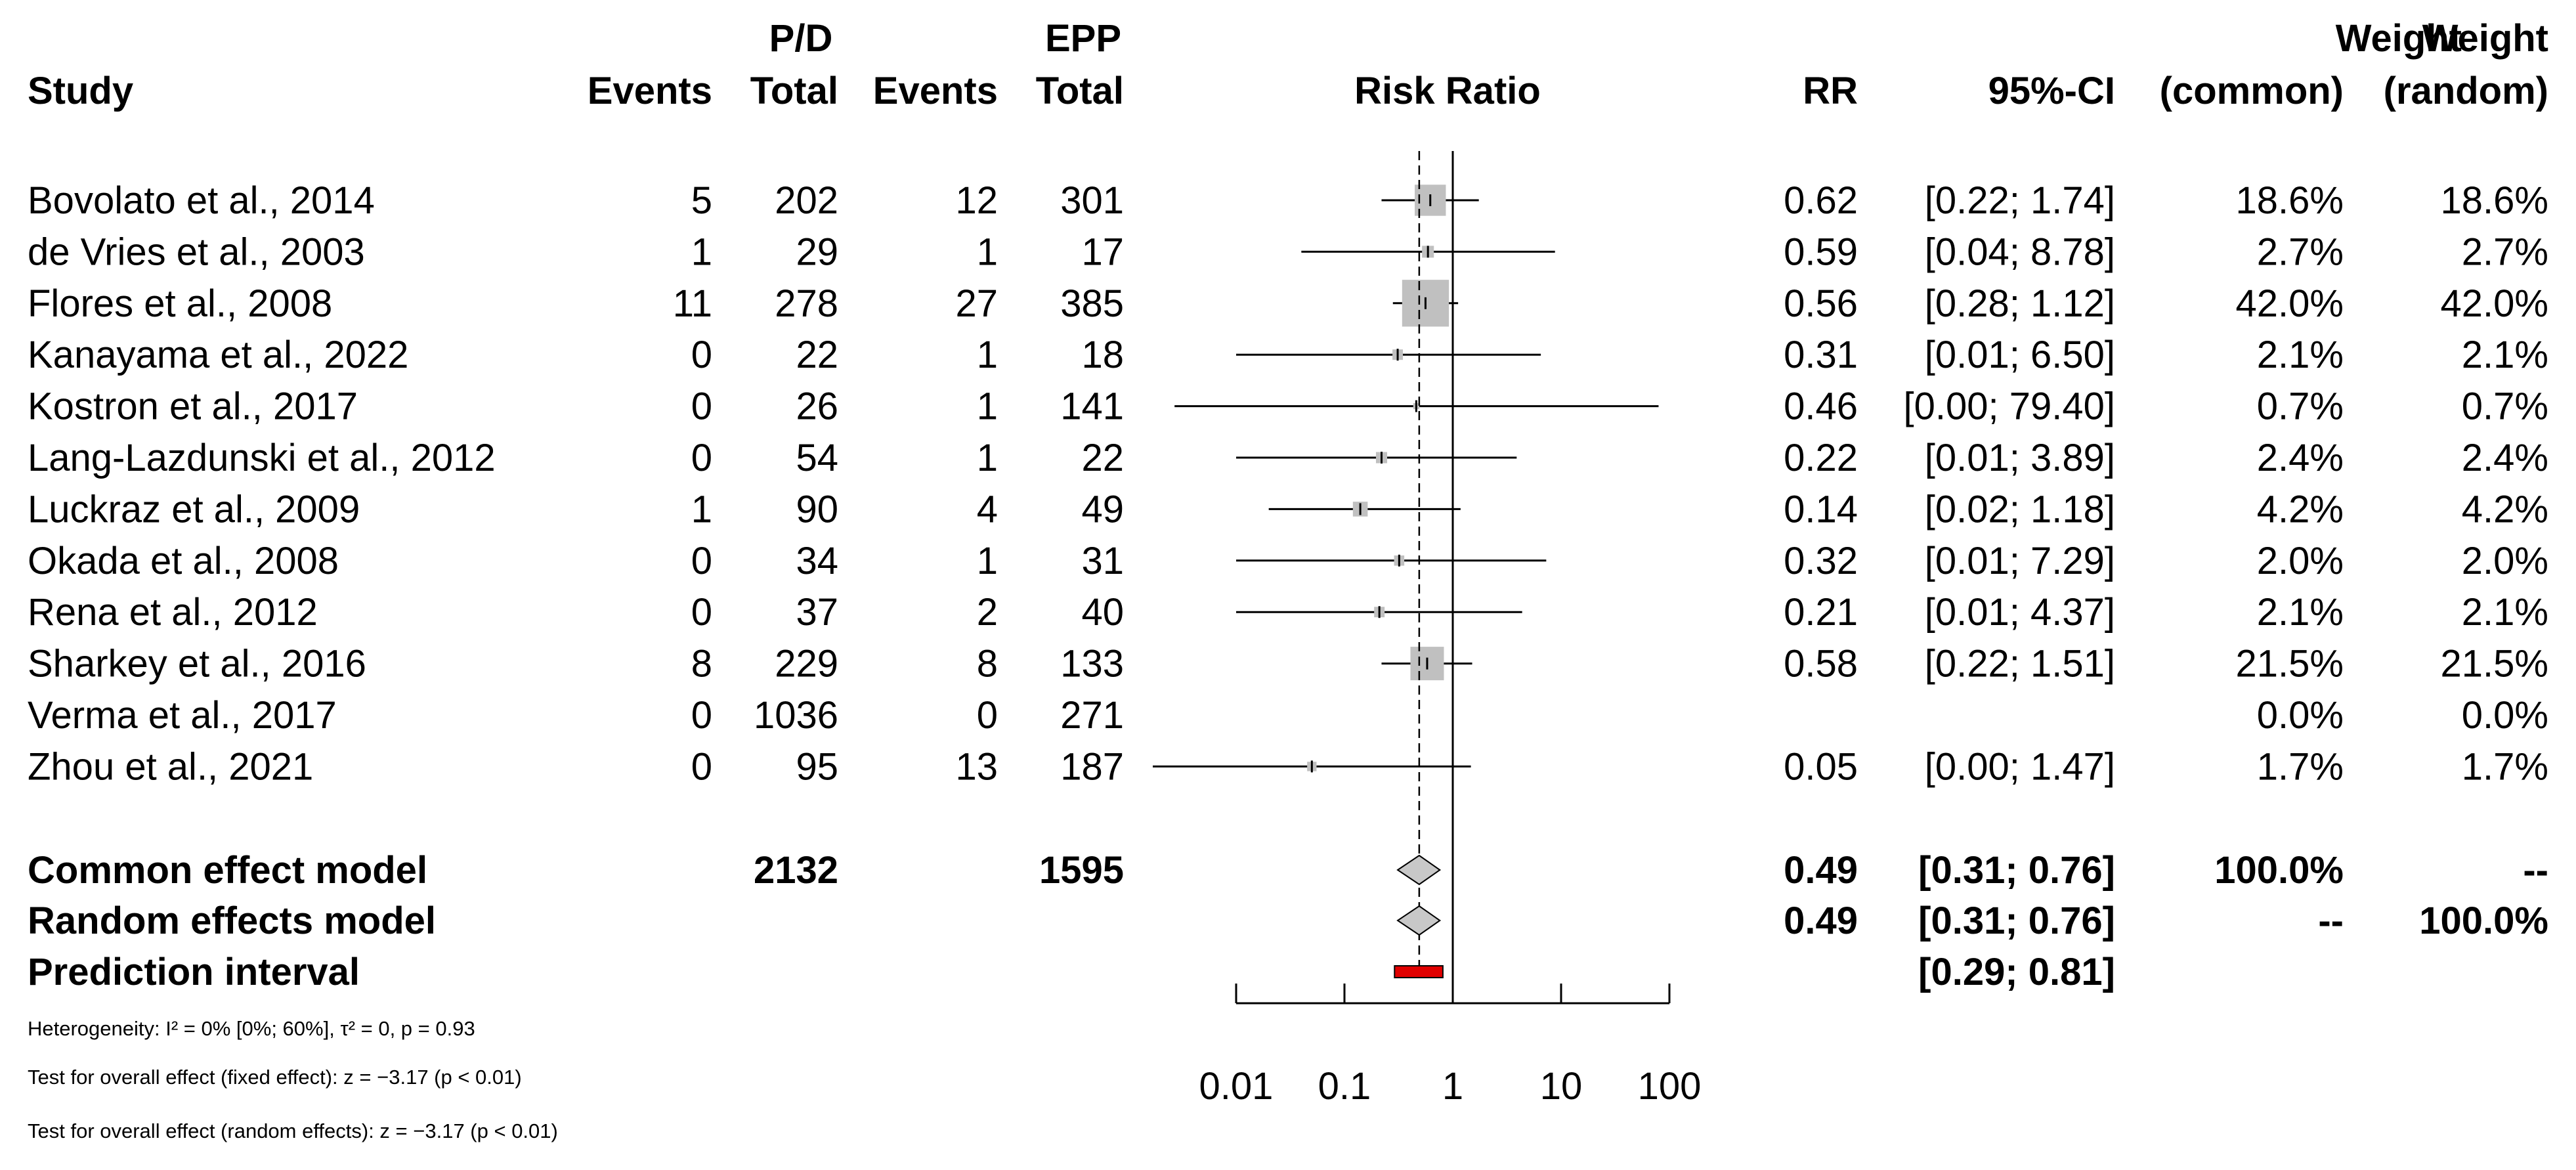 The image size is (2576, 1170). Describe the element at coordinates (2051, 91) in the screenshot. I see `header-ci: 95%-CI` at that location.